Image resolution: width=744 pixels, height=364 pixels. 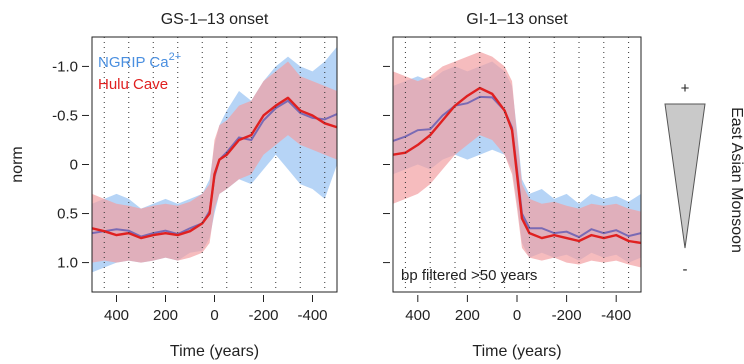 What do you see at coordinates (469, 275) in the screenshot?
I see `filter-annotation: bp filtered >50 years` at bounding box center [469, 275].